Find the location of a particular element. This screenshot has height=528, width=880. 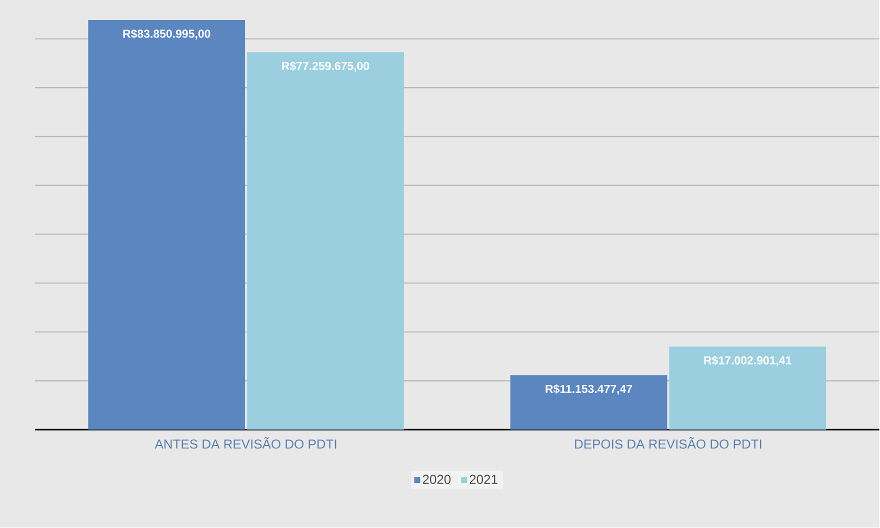

data-label: R$11.153.477,47 is located at coordinates (589, 389).